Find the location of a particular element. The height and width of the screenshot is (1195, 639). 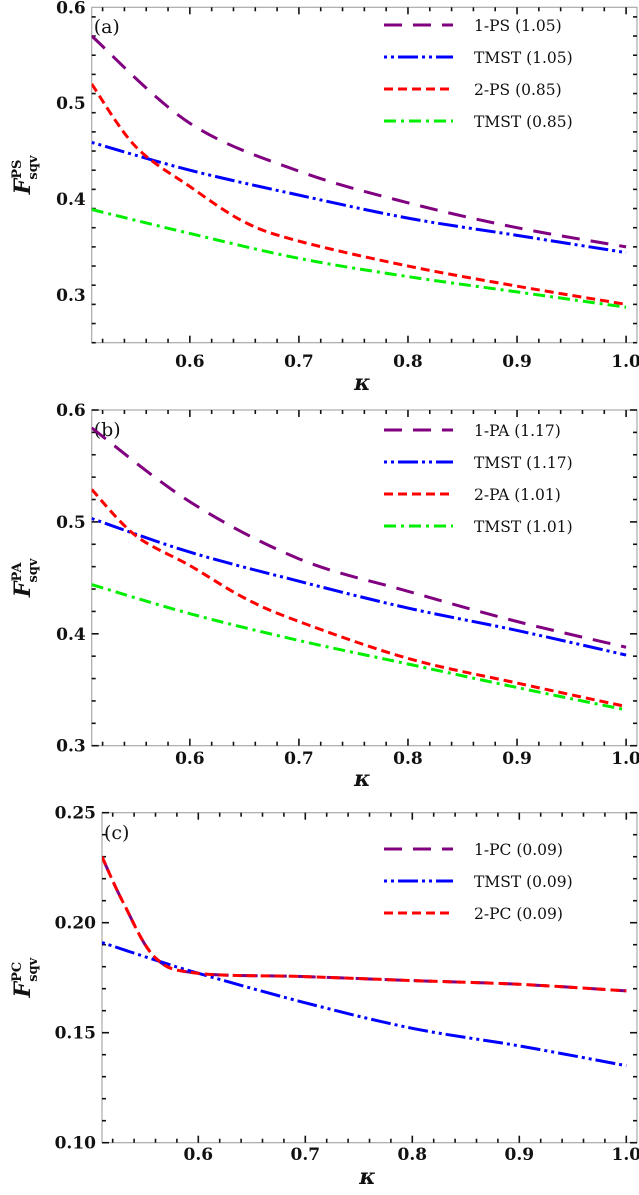

y-axis-title: FPAsqv is located at coordinates (25, 578).